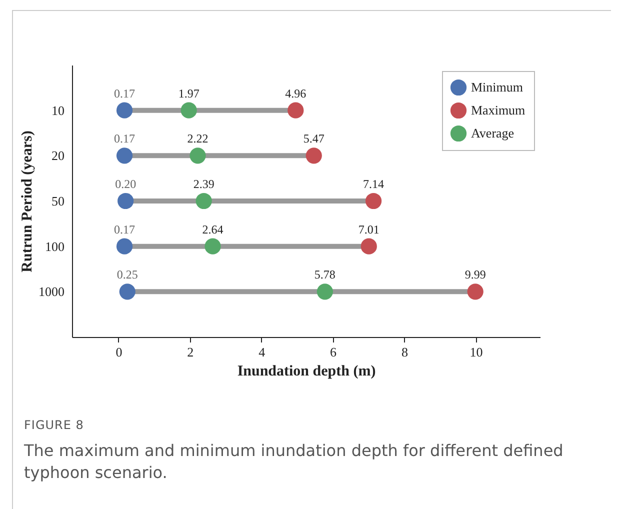  What do you see at coordinates (125, 184) in the screenshot?
I see `data-label: 0.20` at bounding box center [125, 184].